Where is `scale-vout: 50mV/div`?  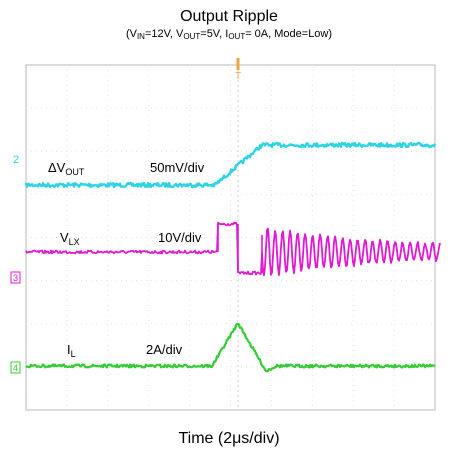
scale-vout: 50mV/div is located at coordinates (177, 167).